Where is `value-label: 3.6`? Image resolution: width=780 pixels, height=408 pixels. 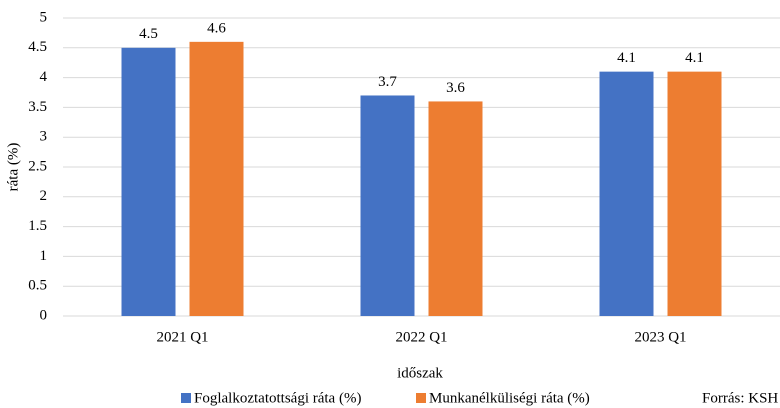
value-label: 3.6 is located at coordinates (455, 88).